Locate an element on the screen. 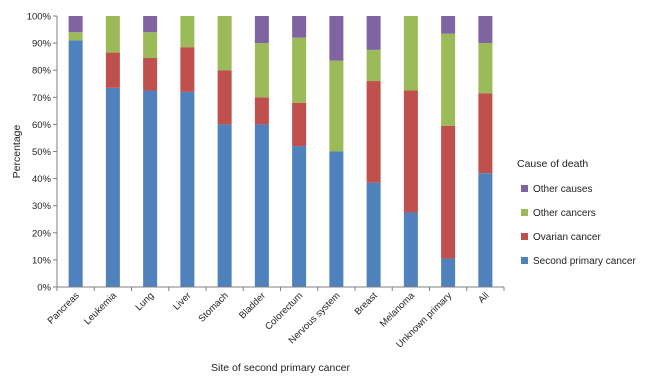  y-tick-label: 10% is located at coordinates (42, 260).